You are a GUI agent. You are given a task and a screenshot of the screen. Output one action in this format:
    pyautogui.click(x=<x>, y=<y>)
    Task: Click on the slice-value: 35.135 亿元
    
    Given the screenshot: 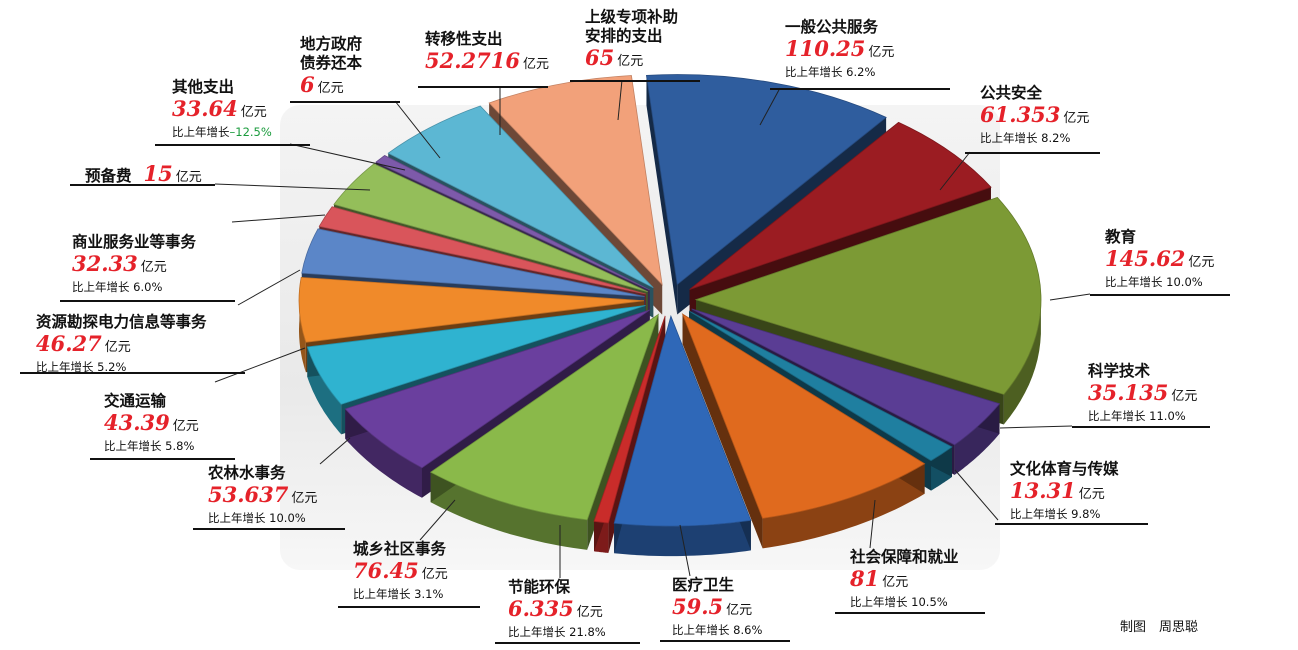 What is the action you would take?
    pyautogui.click(x=1143, y=392)
    